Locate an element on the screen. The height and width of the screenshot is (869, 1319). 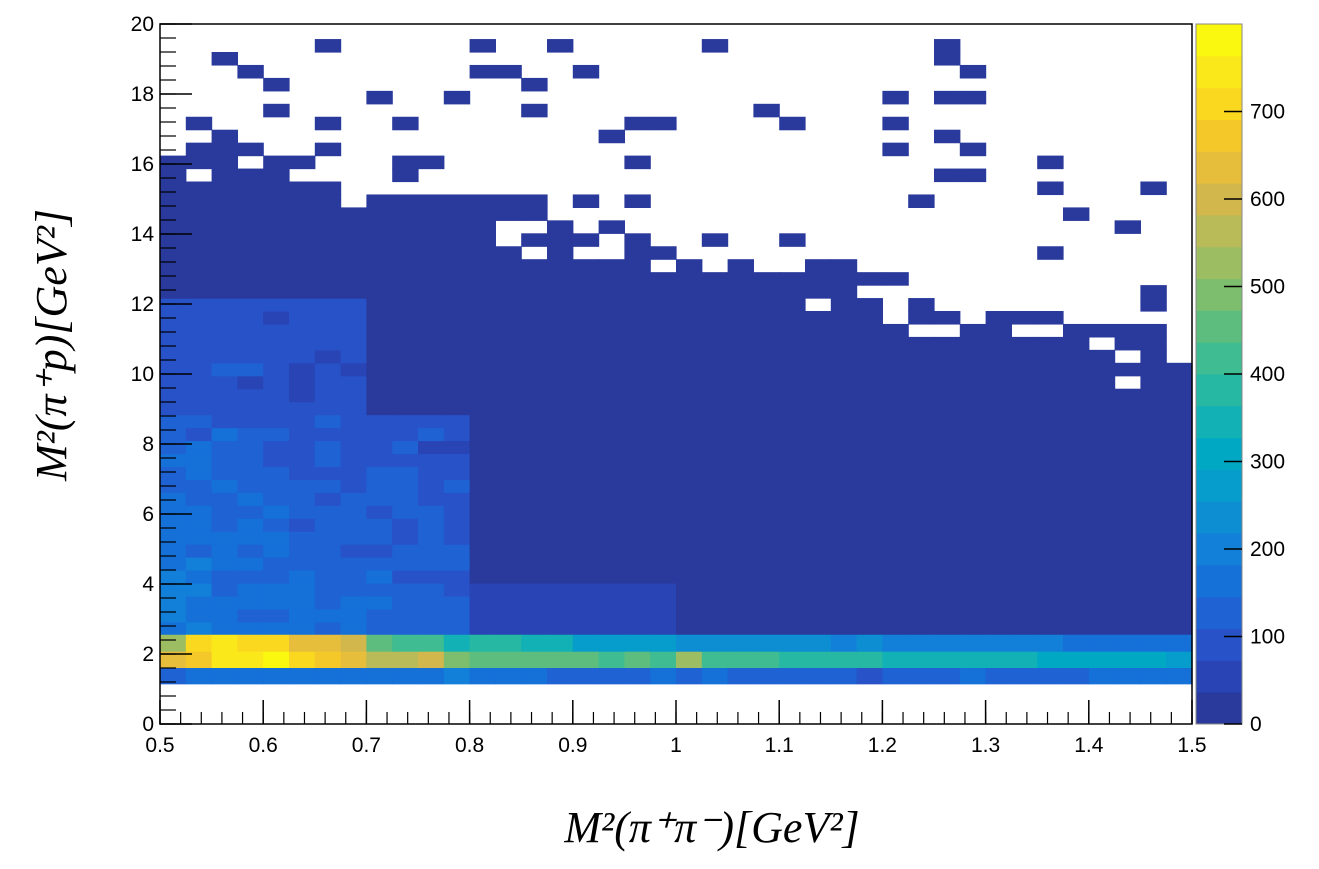
y-tick-label: 2 is located at coordinates (148, 654).